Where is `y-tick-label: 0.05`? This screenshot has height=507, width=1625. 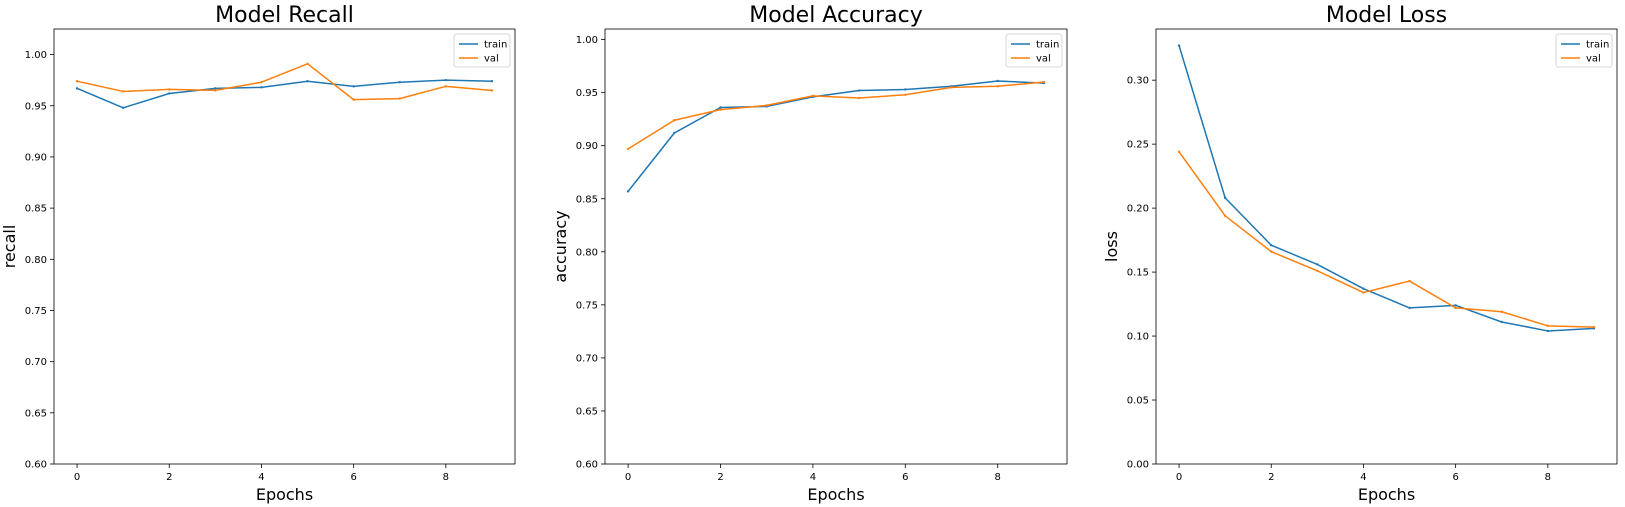 y-tick-label: 0.05 is located at coordinates (1138, 401).